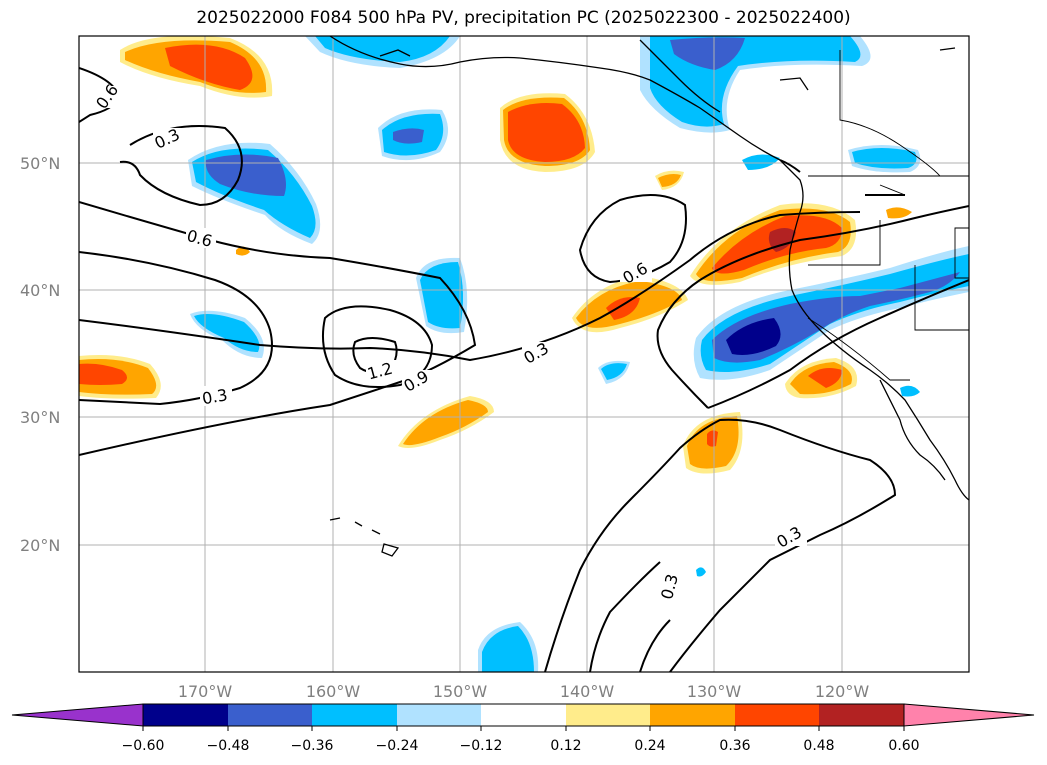 The width and height of the screenshot is (1047, 765). What do you see at coordinates (143, 746) in the screenshot?
I see `colorbar-tick: −0.60` at bounding box center [143, 746].